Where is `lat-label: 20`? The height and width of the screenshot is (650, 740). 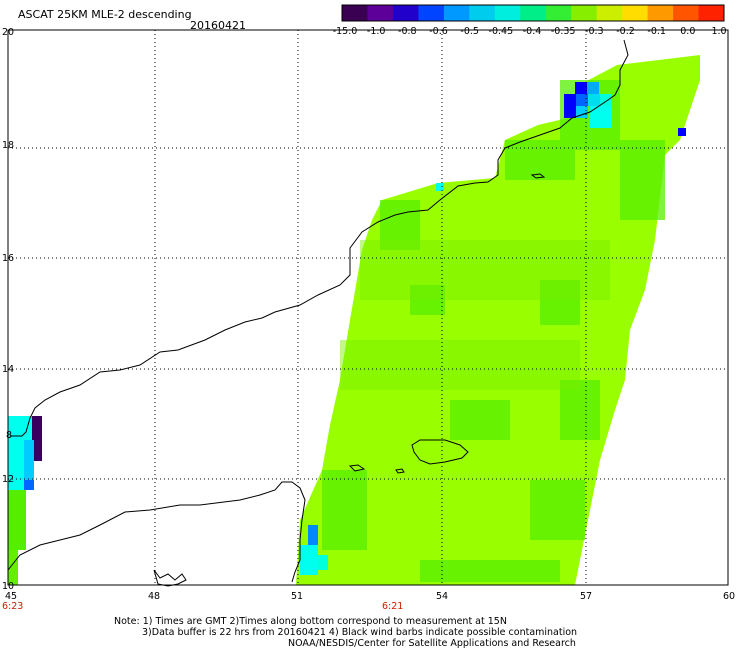
lat-label: 20 is located at coordinates (8, 32).